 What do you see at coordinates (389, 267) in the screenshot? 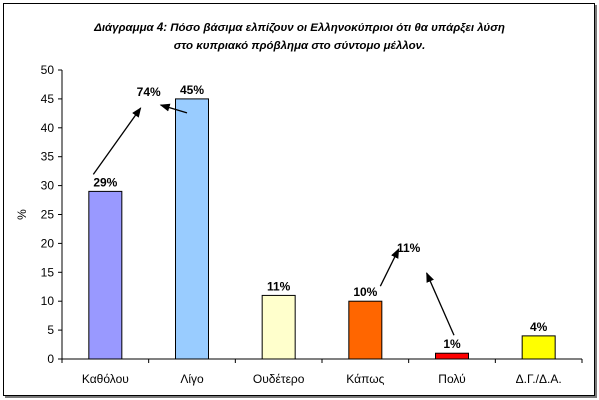
I see `arrow-to-11-from-kapos` at bounding box center [389, 267].